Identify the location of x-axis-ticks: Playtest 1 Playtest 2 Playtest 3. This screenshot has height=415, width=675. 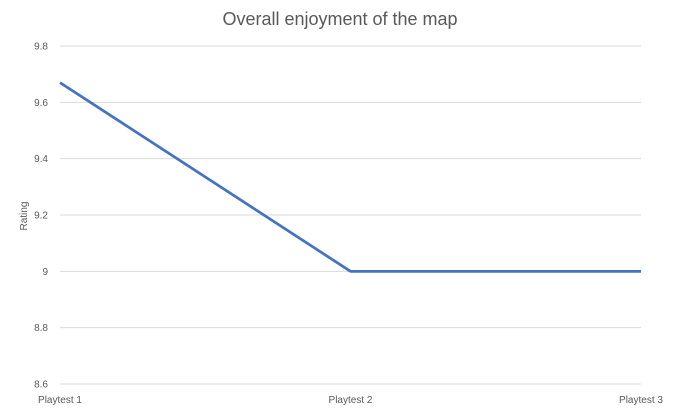
(350, 400).